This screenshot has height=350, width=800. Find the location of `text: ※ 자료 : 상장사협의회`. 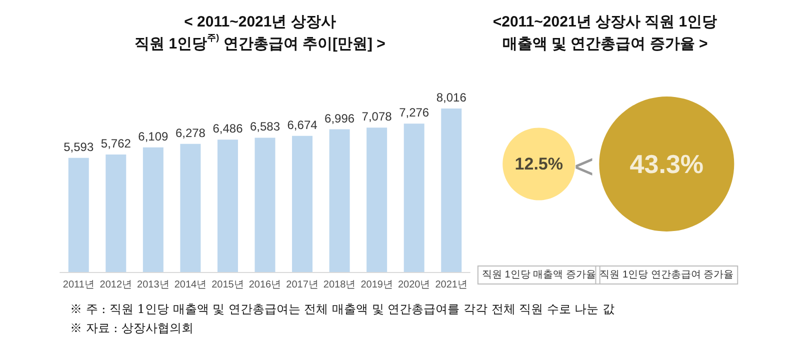

text: ※ 자료 : 상장사협의회 is located at coordinates (132, 328).